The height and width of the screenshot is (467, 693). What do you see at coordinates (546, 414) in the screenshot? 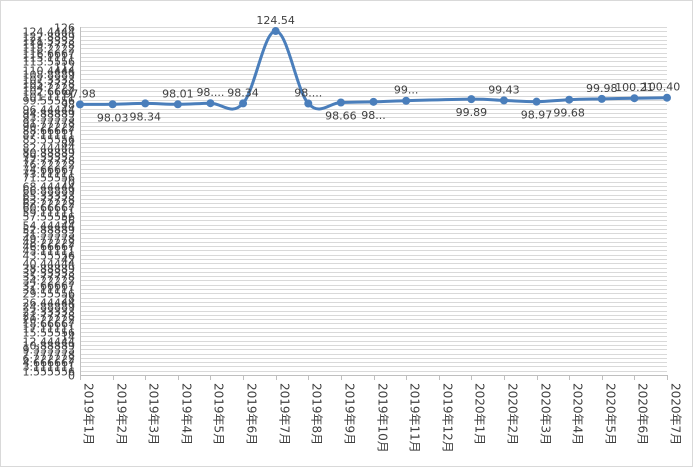
I see `x-tick-label: 2020年3月` at bounding box center [546, 414].